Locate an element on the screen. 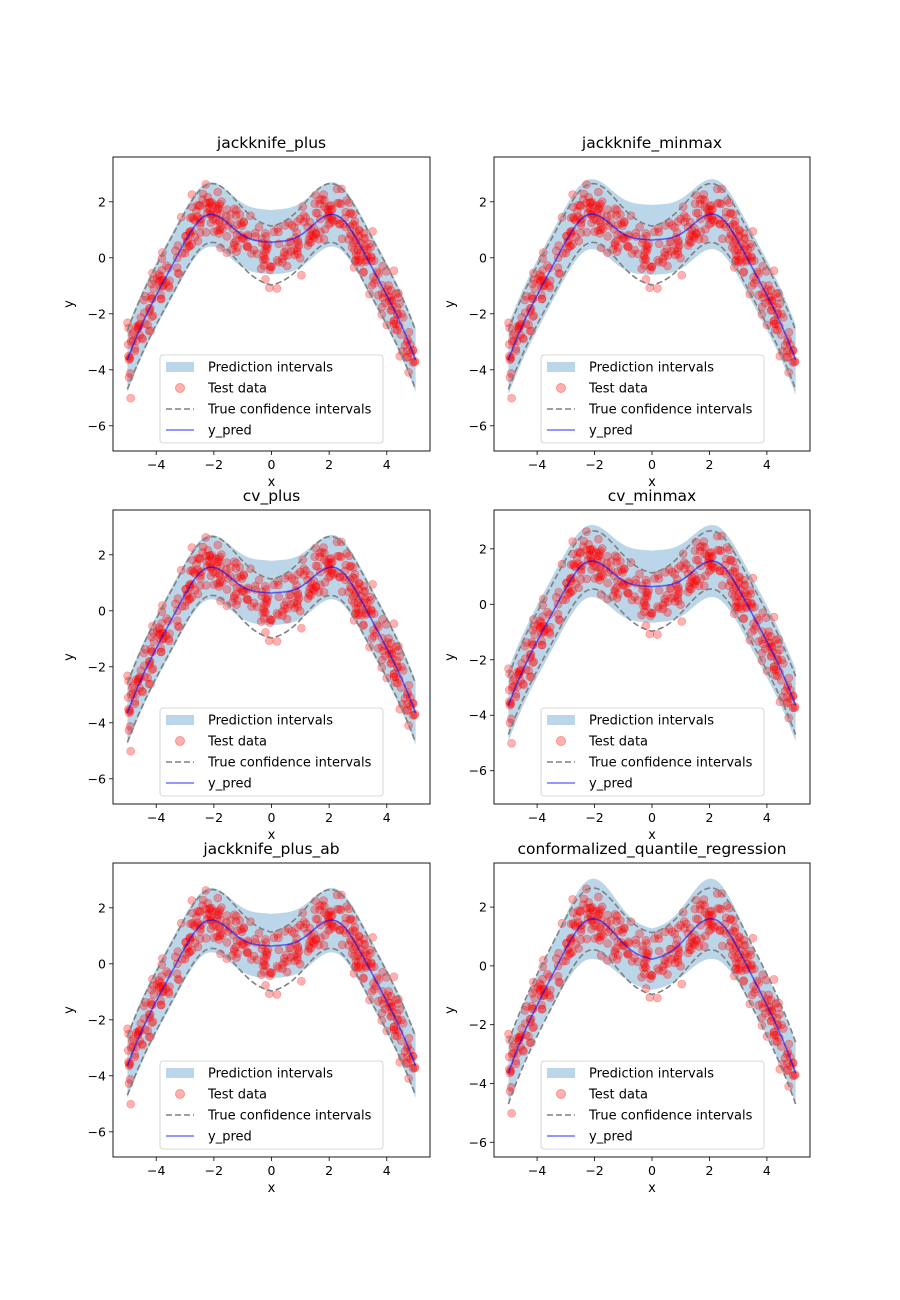 This screenshot has height=1300, width=900. x-axis-label: x is located at coordinates (652, 835).